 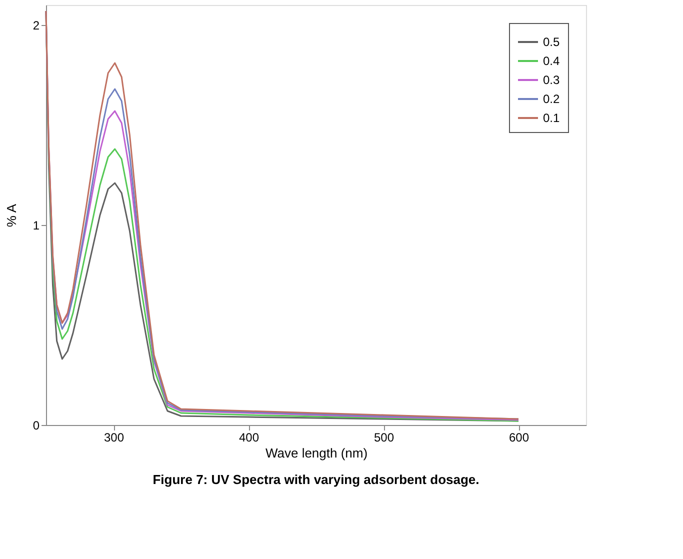 What do you see at coordinates (384, 437) in the screenshot?
I see `x-tick-label: 500` at bounding box center [384, 437].